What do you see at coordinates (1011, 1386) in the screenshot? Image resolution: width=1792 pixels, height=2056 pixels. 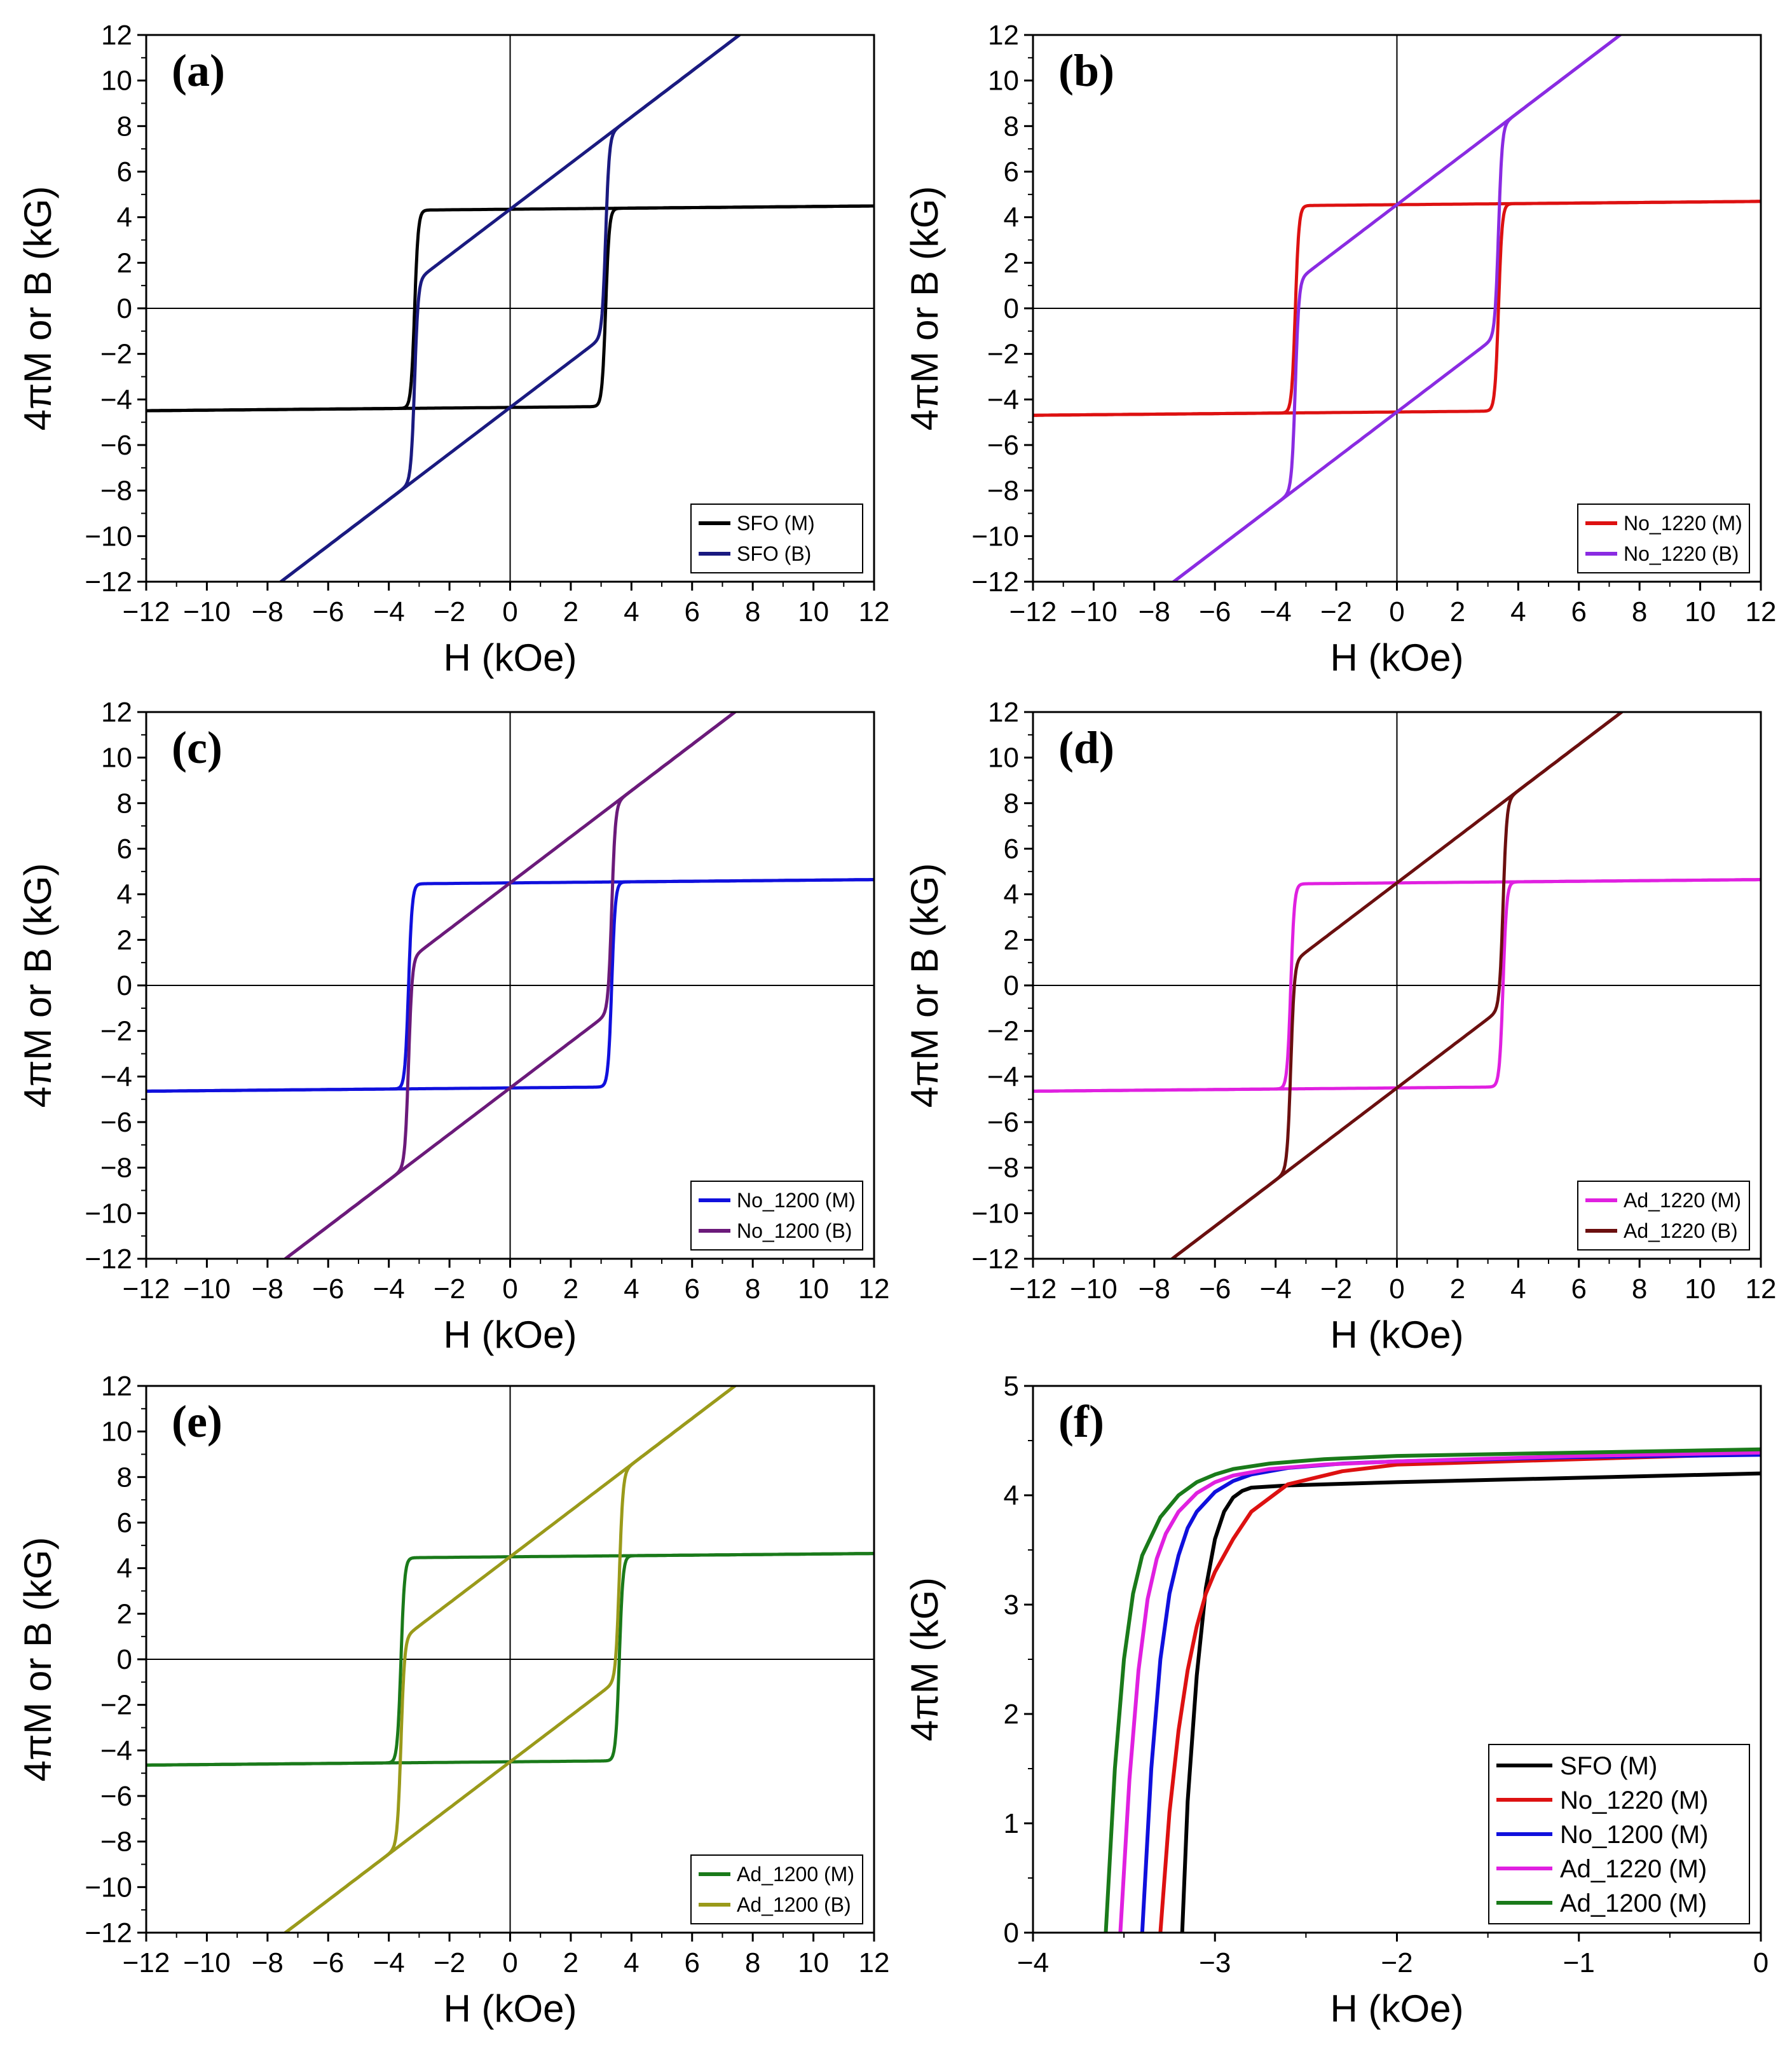 I see `y-tick-label: 5` at bounding box center [1011, 1386].